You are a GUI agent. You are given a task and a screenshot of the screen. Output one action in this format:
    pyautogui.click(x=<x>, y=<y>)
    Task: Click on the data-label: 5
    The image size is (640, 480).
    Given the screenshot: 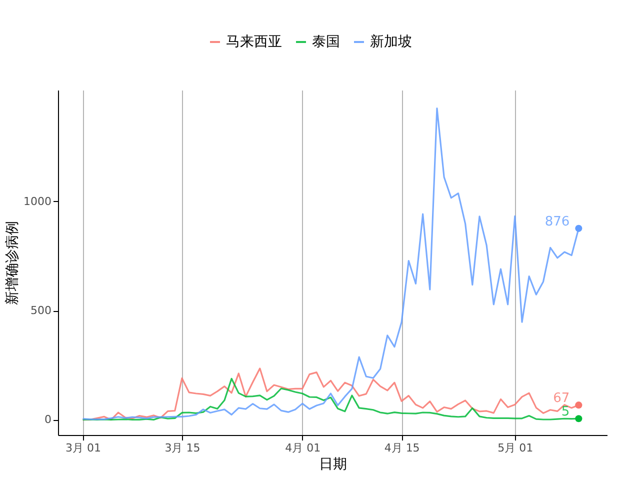 What is the action you would take?
    pyautogui.click(x=565, y=412)
    